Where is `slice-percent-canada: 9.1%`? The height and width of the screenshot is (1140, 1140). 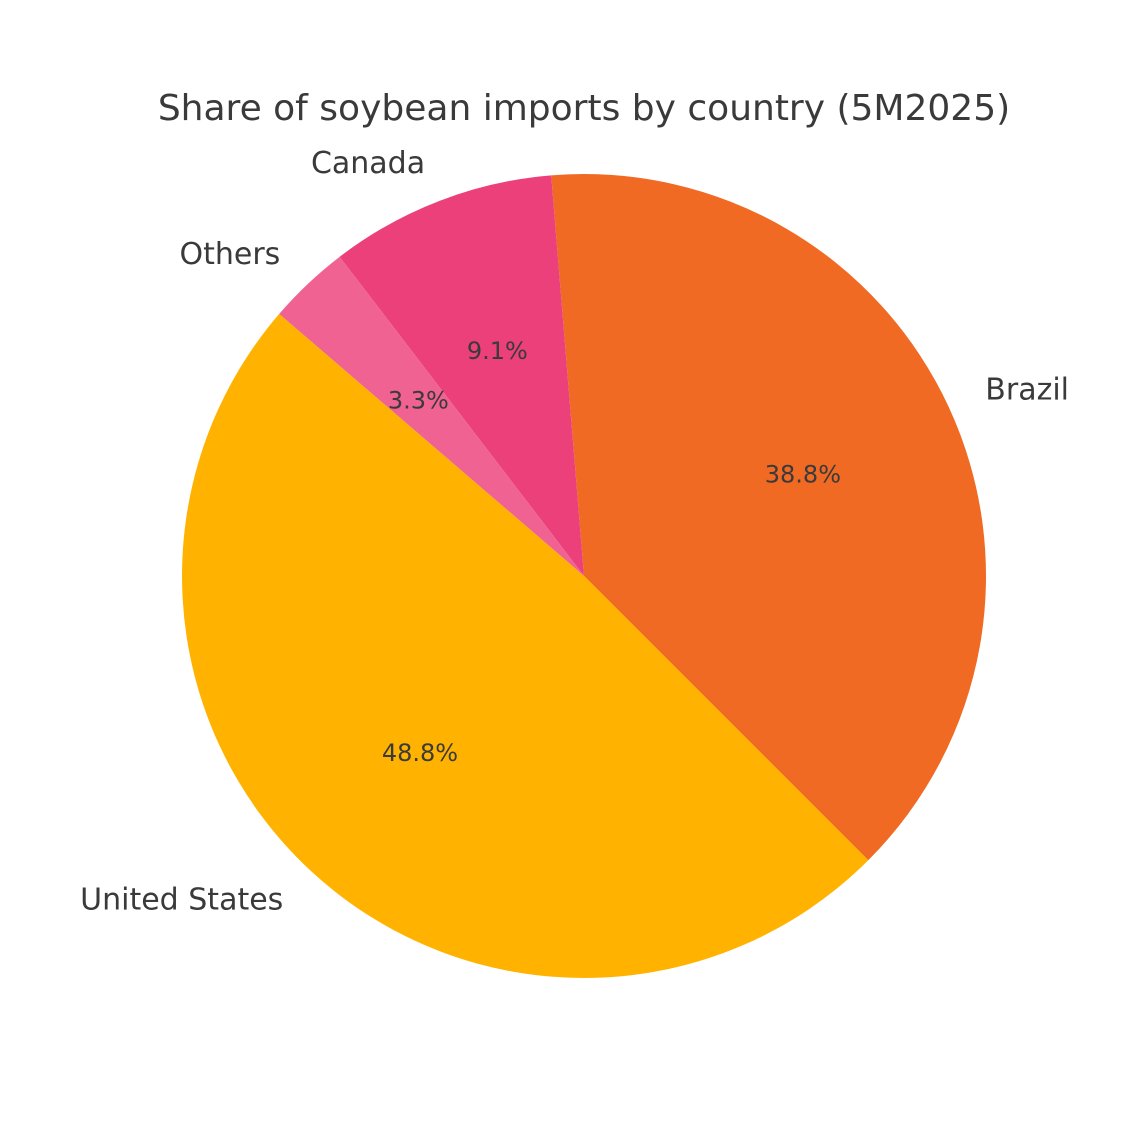 slice-percent-canada: 9.1% is located at coordinates (497, 351).